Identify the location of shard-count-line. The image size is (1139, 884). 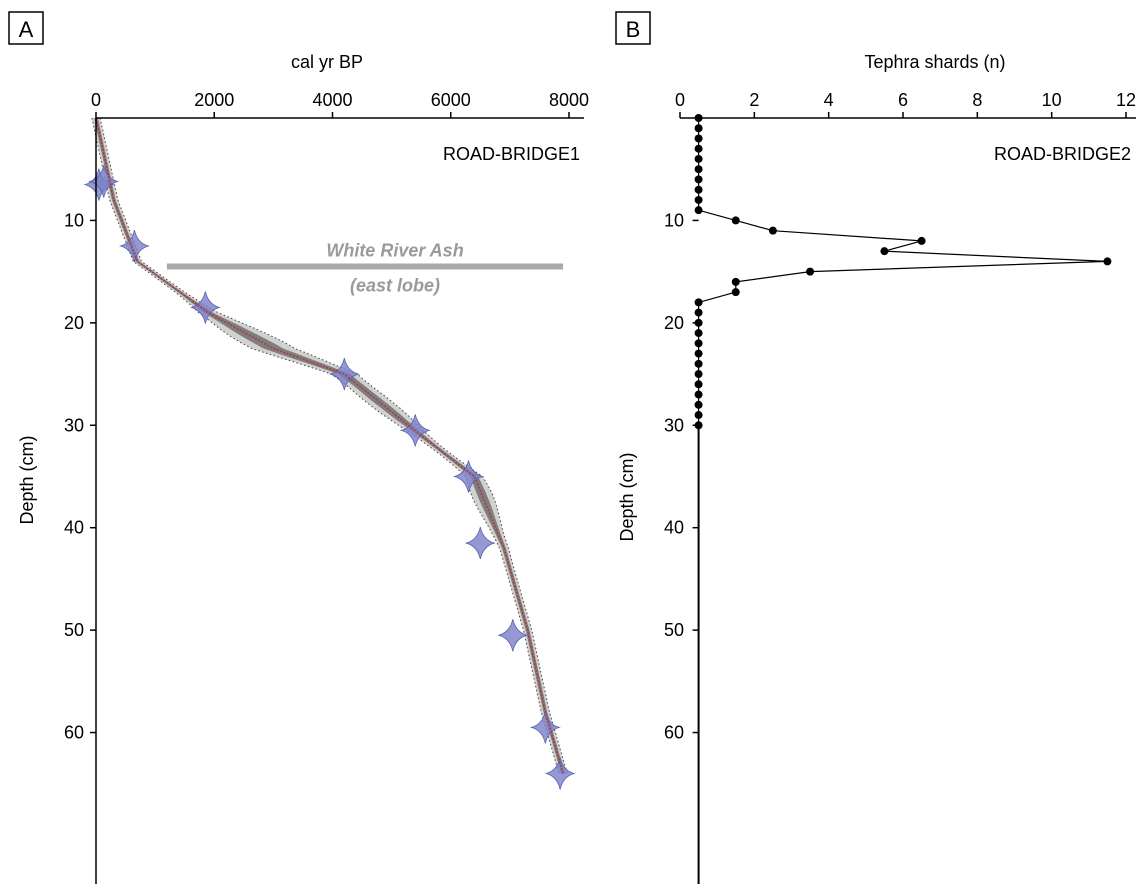
(902, 272).